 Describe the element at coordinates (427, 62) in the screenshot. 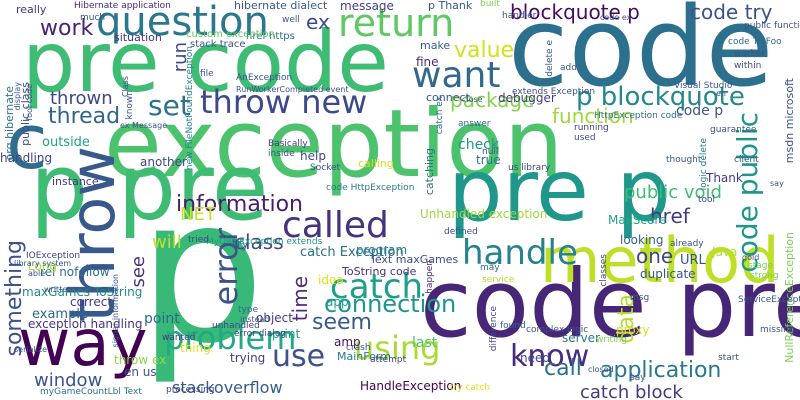

I see `word: fine` at that location.